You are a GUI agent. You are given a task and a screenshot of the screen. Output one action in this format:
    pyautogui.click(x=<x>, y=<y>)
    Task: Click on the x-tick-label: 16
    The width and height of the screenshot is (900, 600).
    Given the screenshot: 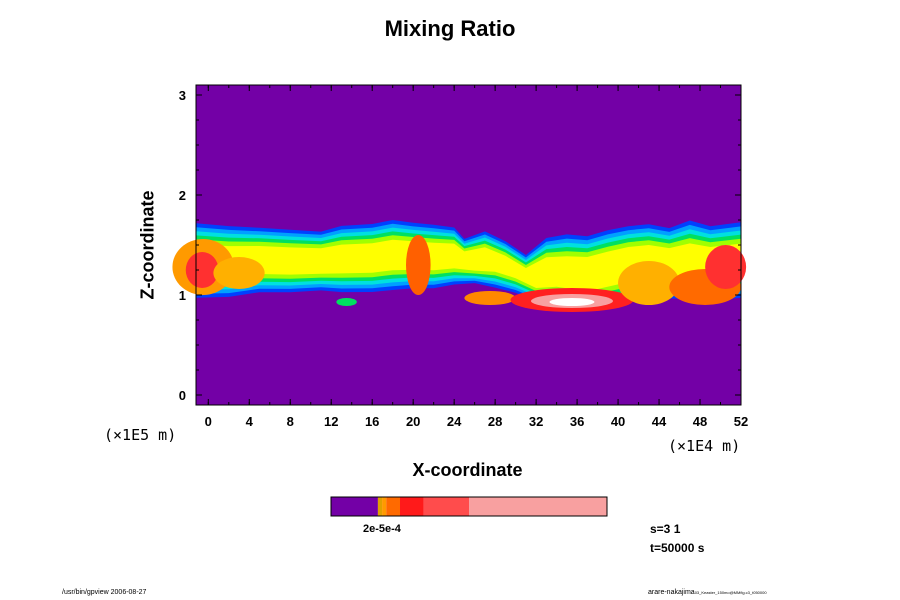 What is the action you would take?
    pyautogui.click(x=372, y=421)
    